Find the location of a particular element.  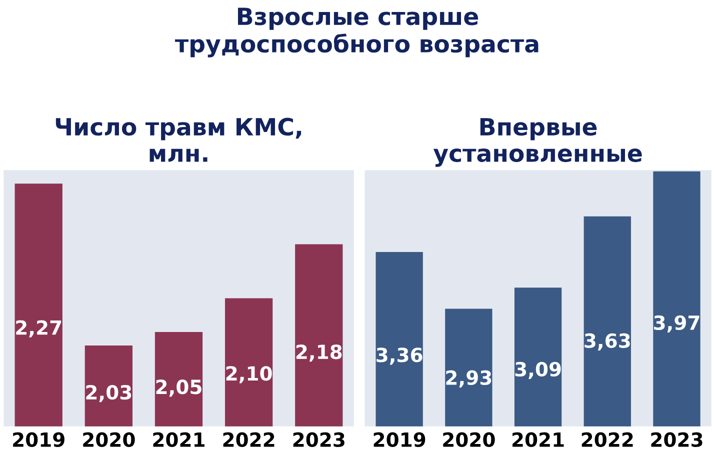

data-label: 2,93 is located at coordinates (469, 379).